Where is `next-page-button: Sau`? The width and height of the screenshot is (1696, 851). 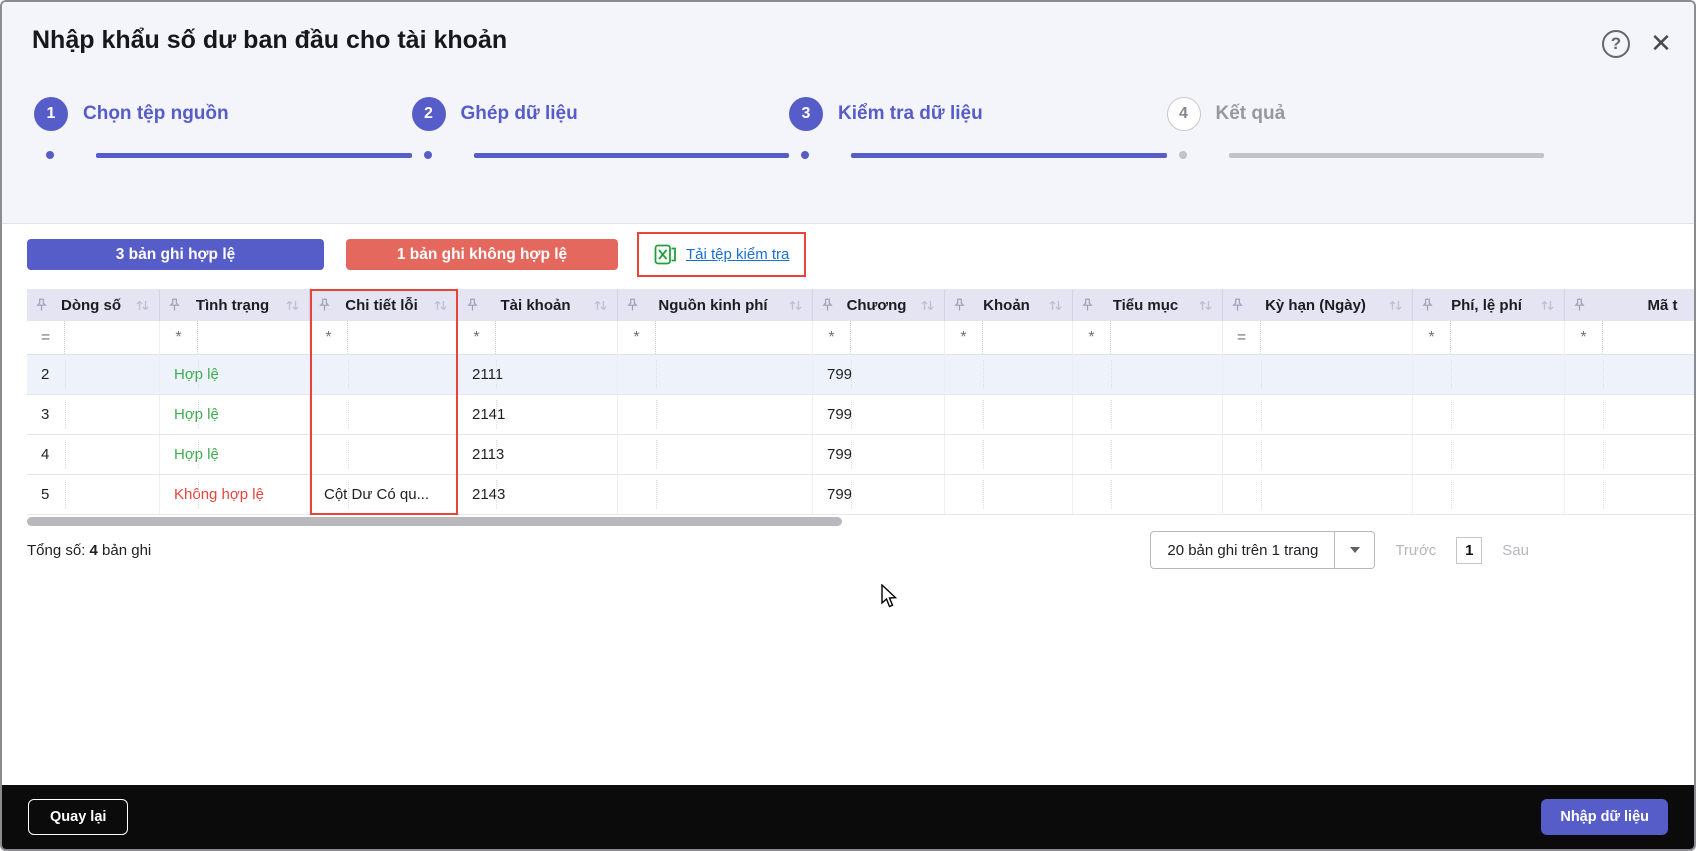 next-page-button: Sau is located at coordinates (1515, 550).